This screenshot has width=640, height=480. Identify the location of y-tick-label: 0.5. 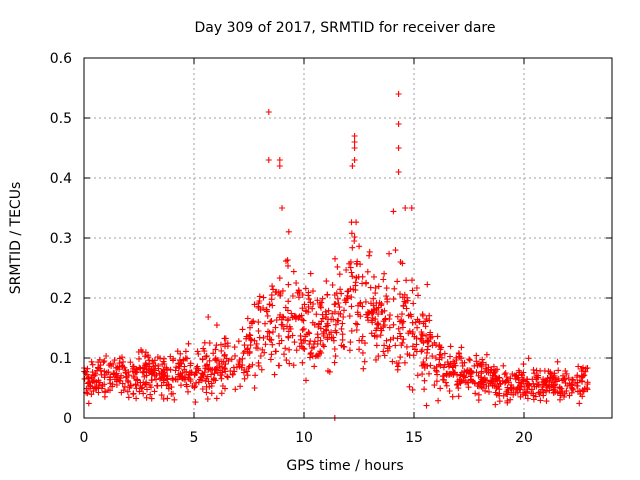
(61, 119).